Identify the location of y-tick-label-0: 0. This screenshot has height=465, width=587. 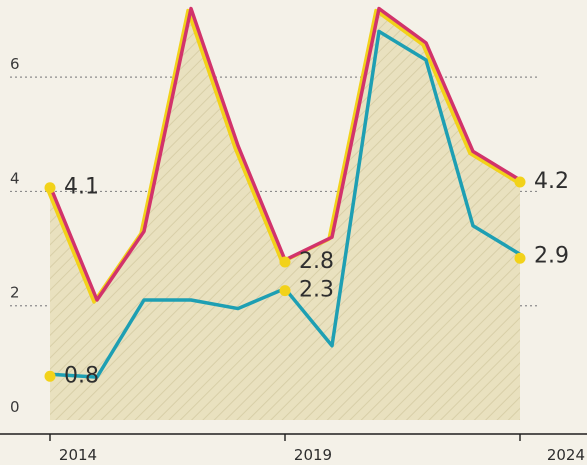
(15, 407).